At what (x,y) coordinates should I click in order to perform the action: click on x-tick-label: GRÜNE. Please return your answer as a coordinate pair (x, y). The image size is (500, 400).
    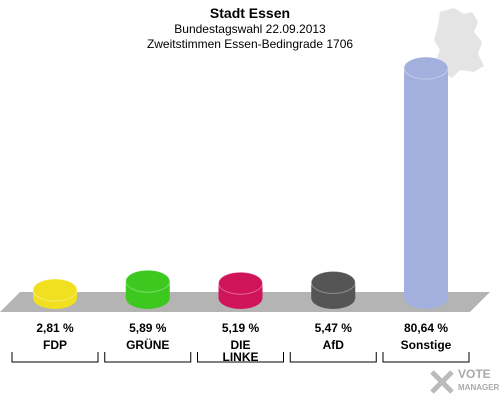
    Looking at the image, I should click on (148, 345).